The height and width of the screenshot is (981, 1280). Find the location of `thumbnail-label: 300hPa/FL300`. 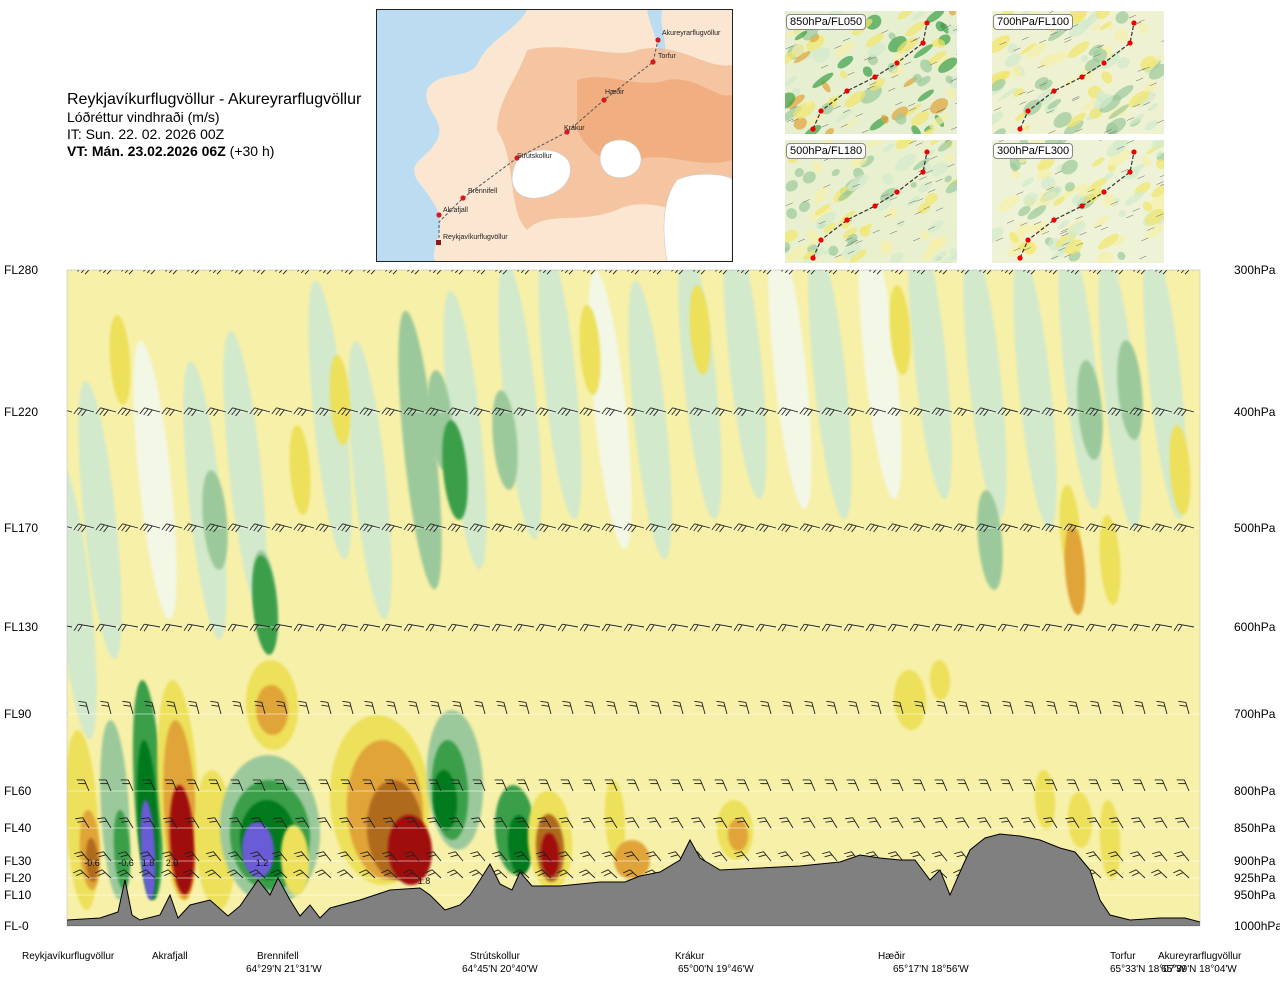

thumbnail-label: 300hPa/FL300 is located at coordinates (1033, 151).